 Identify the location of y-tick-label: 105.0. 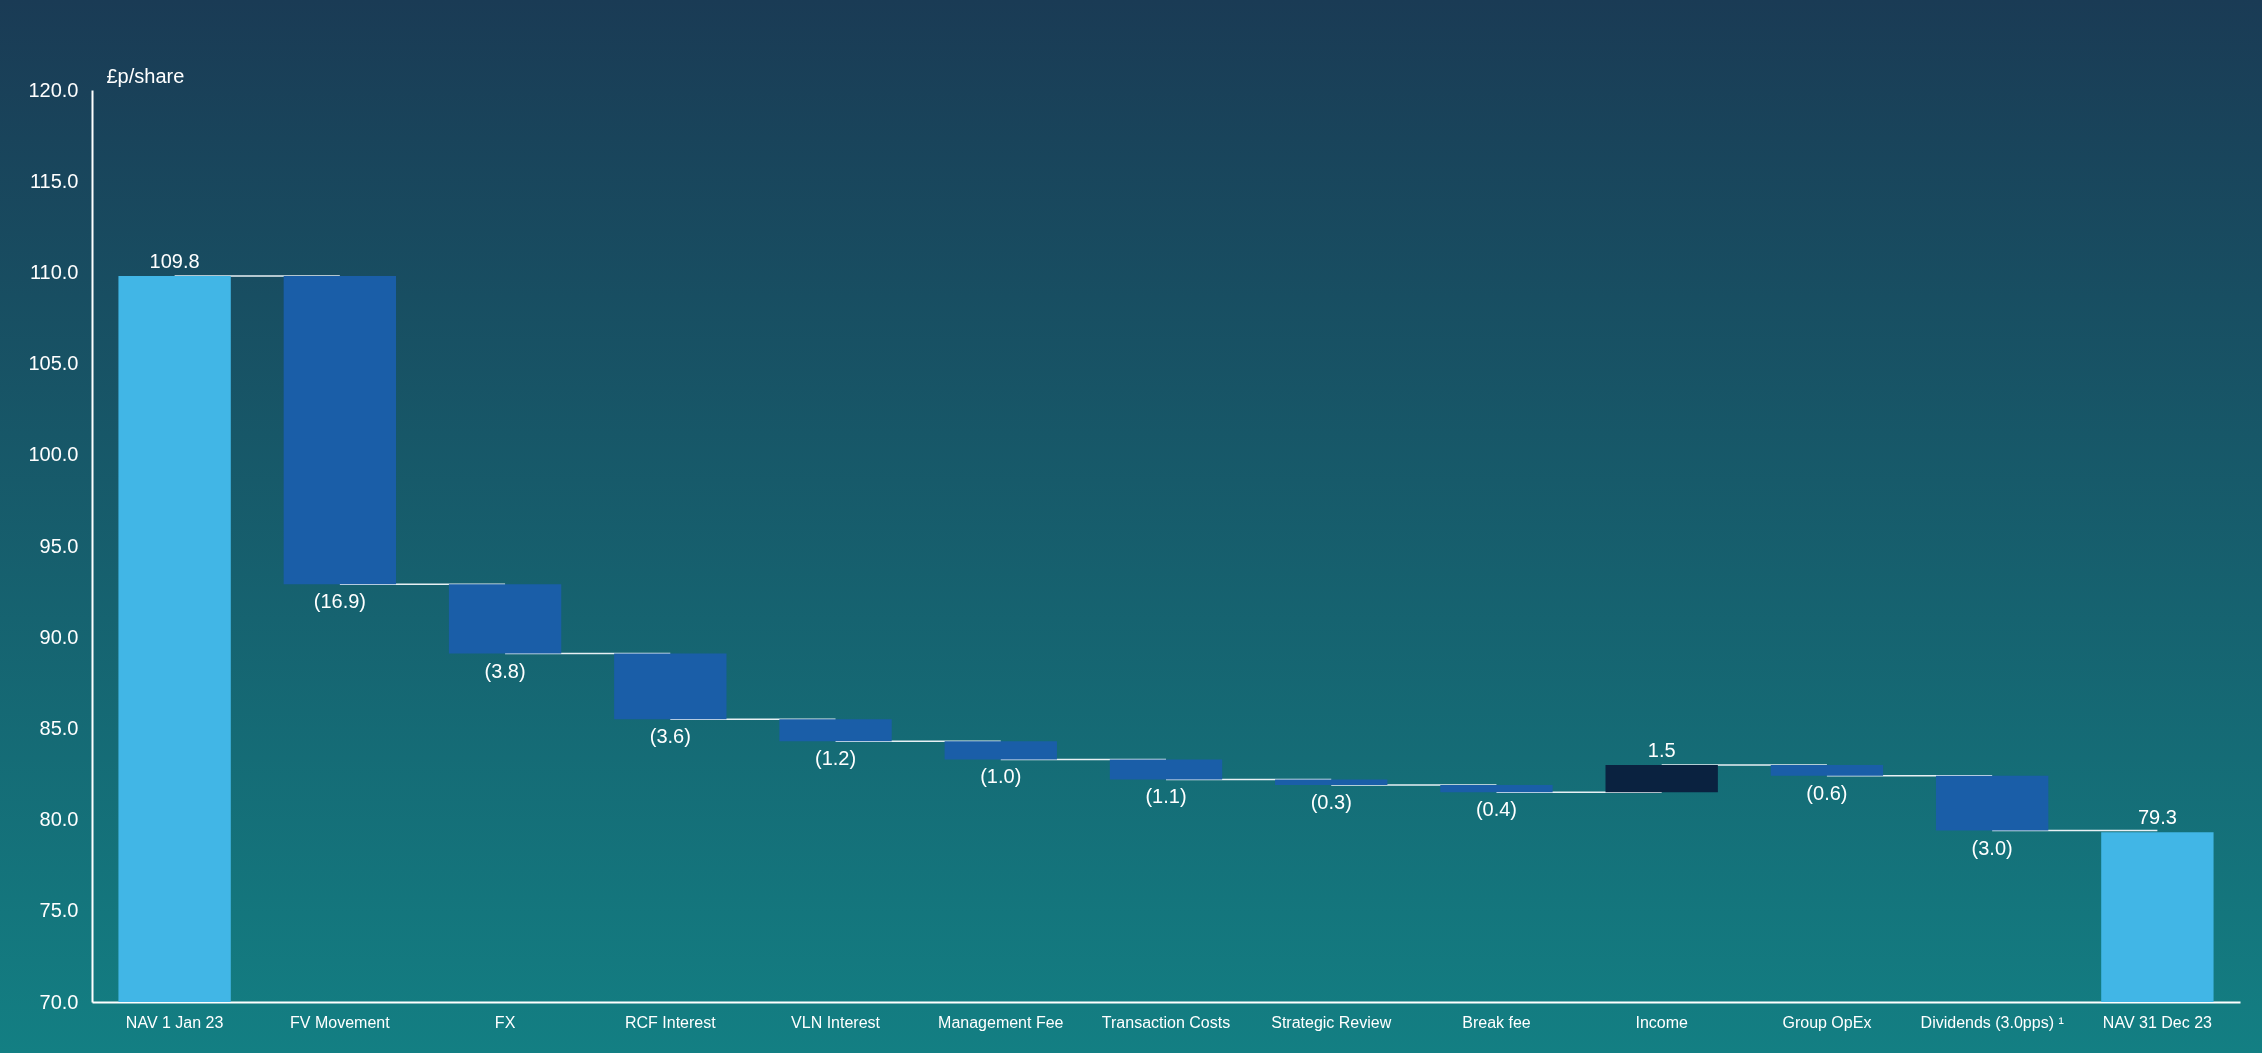
(53, 363).